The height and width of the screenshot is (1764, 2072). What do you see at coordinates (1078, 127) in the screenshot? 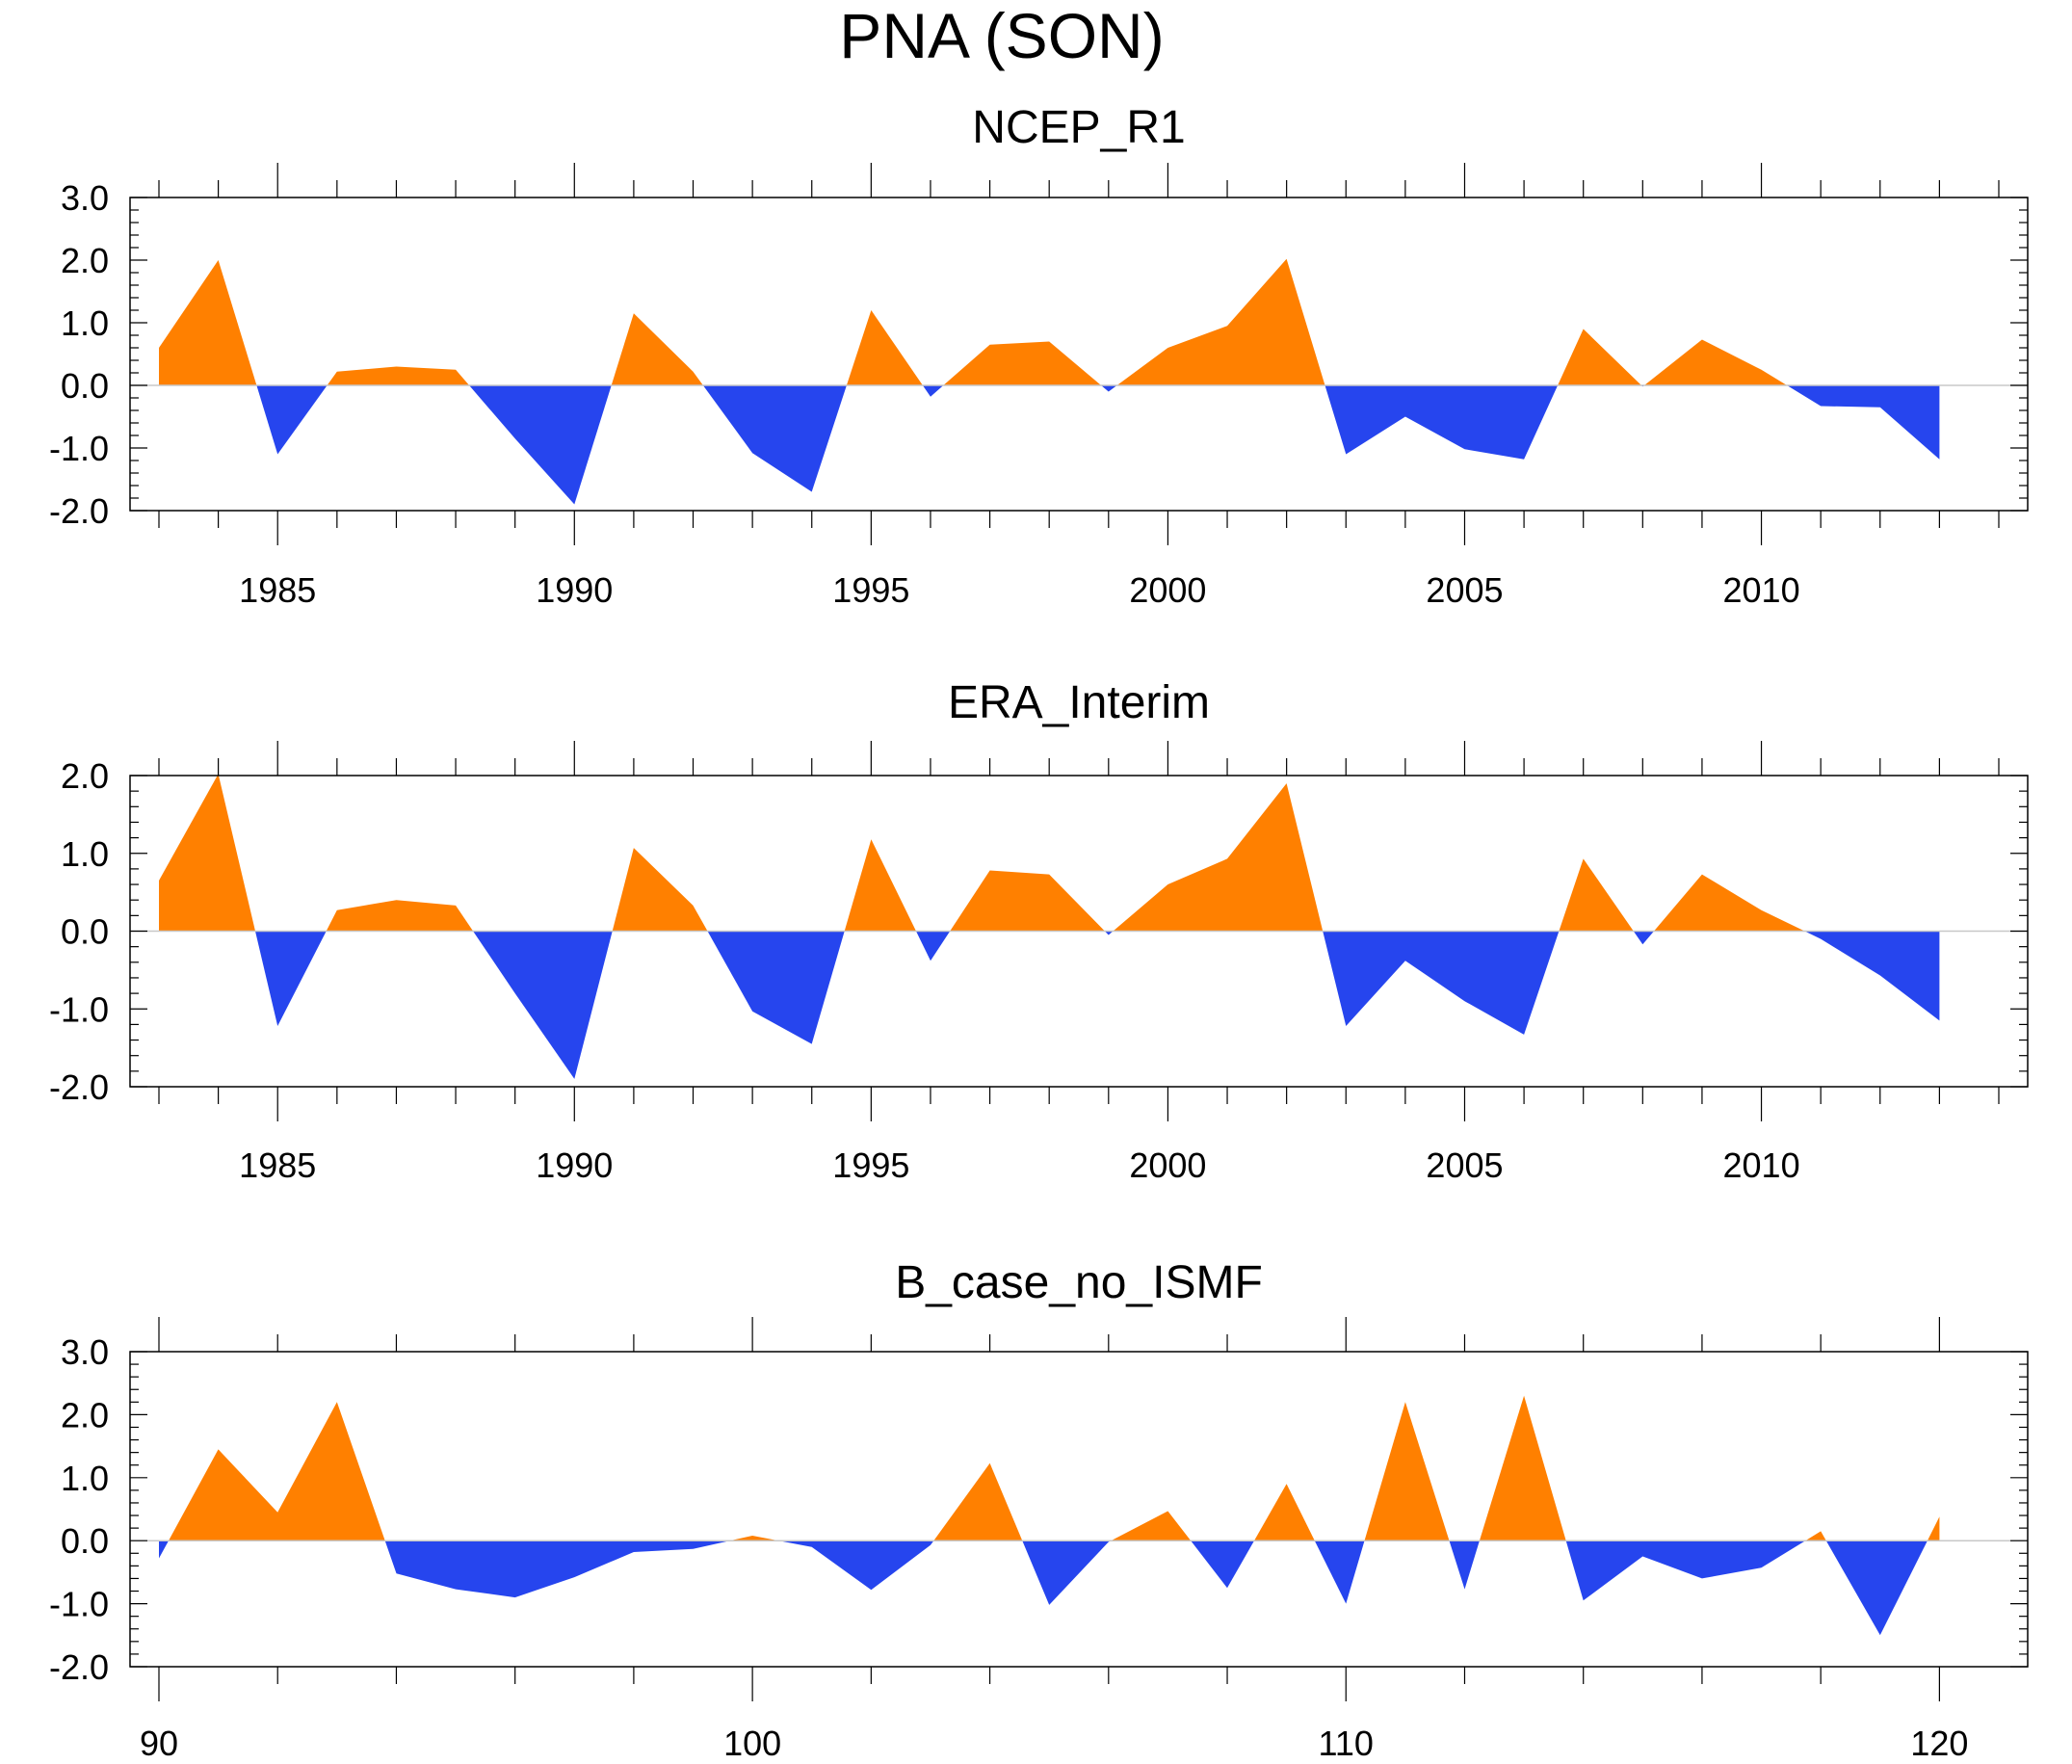
I see `panel-title: NCEP_R1` at bounding box center [1078, 127].